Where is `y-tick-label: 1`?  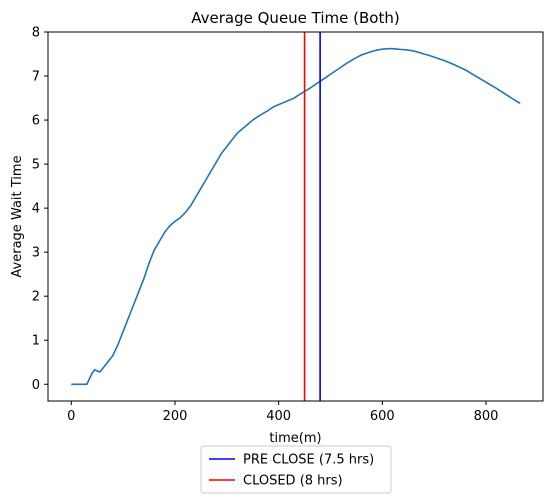 y-tick-label: 1 is located at coordinates (36, 341).